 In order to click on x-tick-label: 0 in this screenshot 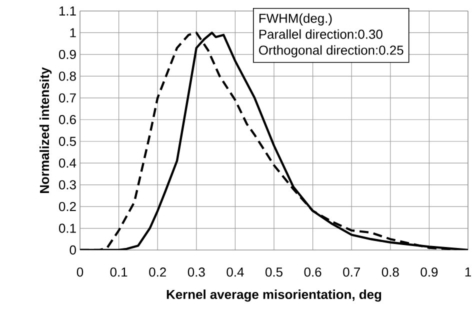, I will do `click(80, 272)`.